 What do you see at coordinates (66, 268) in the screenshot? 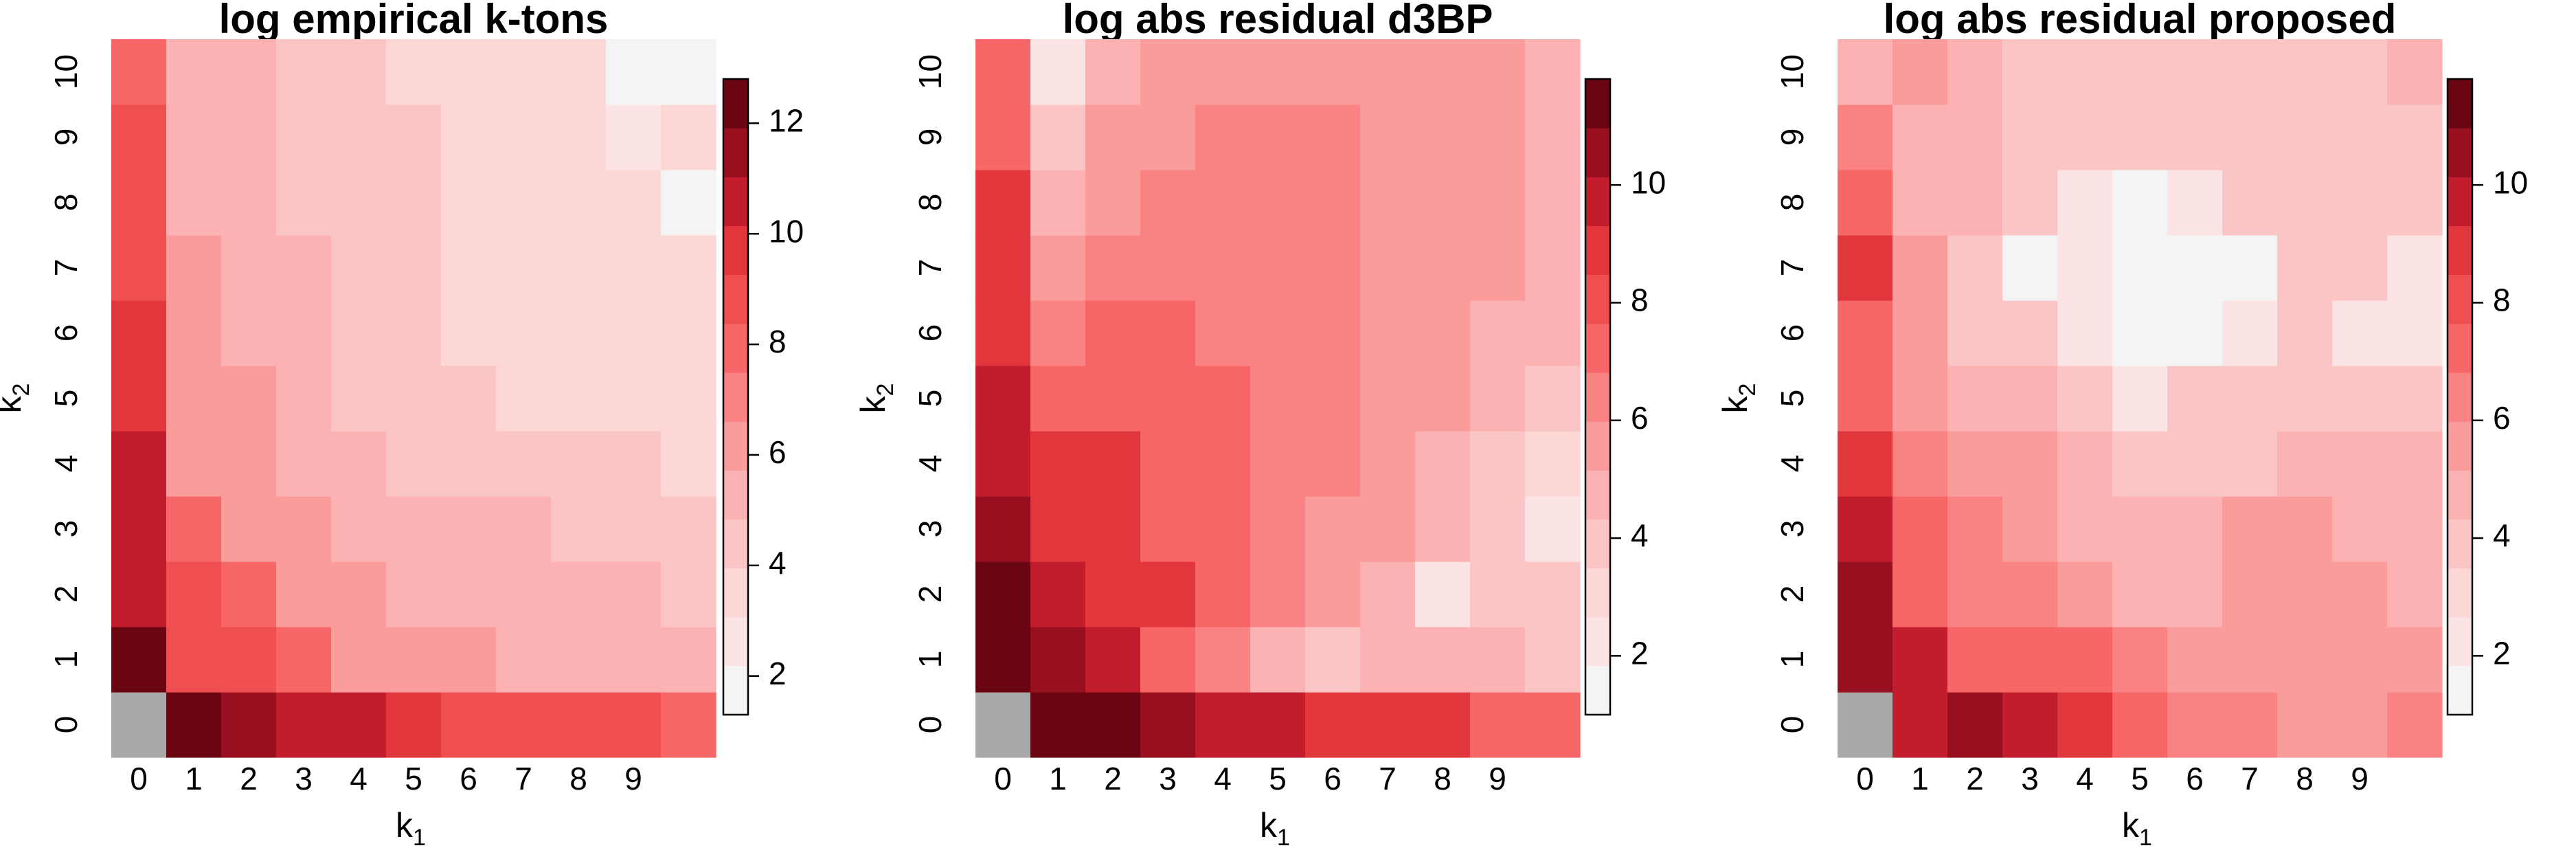
I see `y-tick-label: 7` at bounding box center [66, 268].